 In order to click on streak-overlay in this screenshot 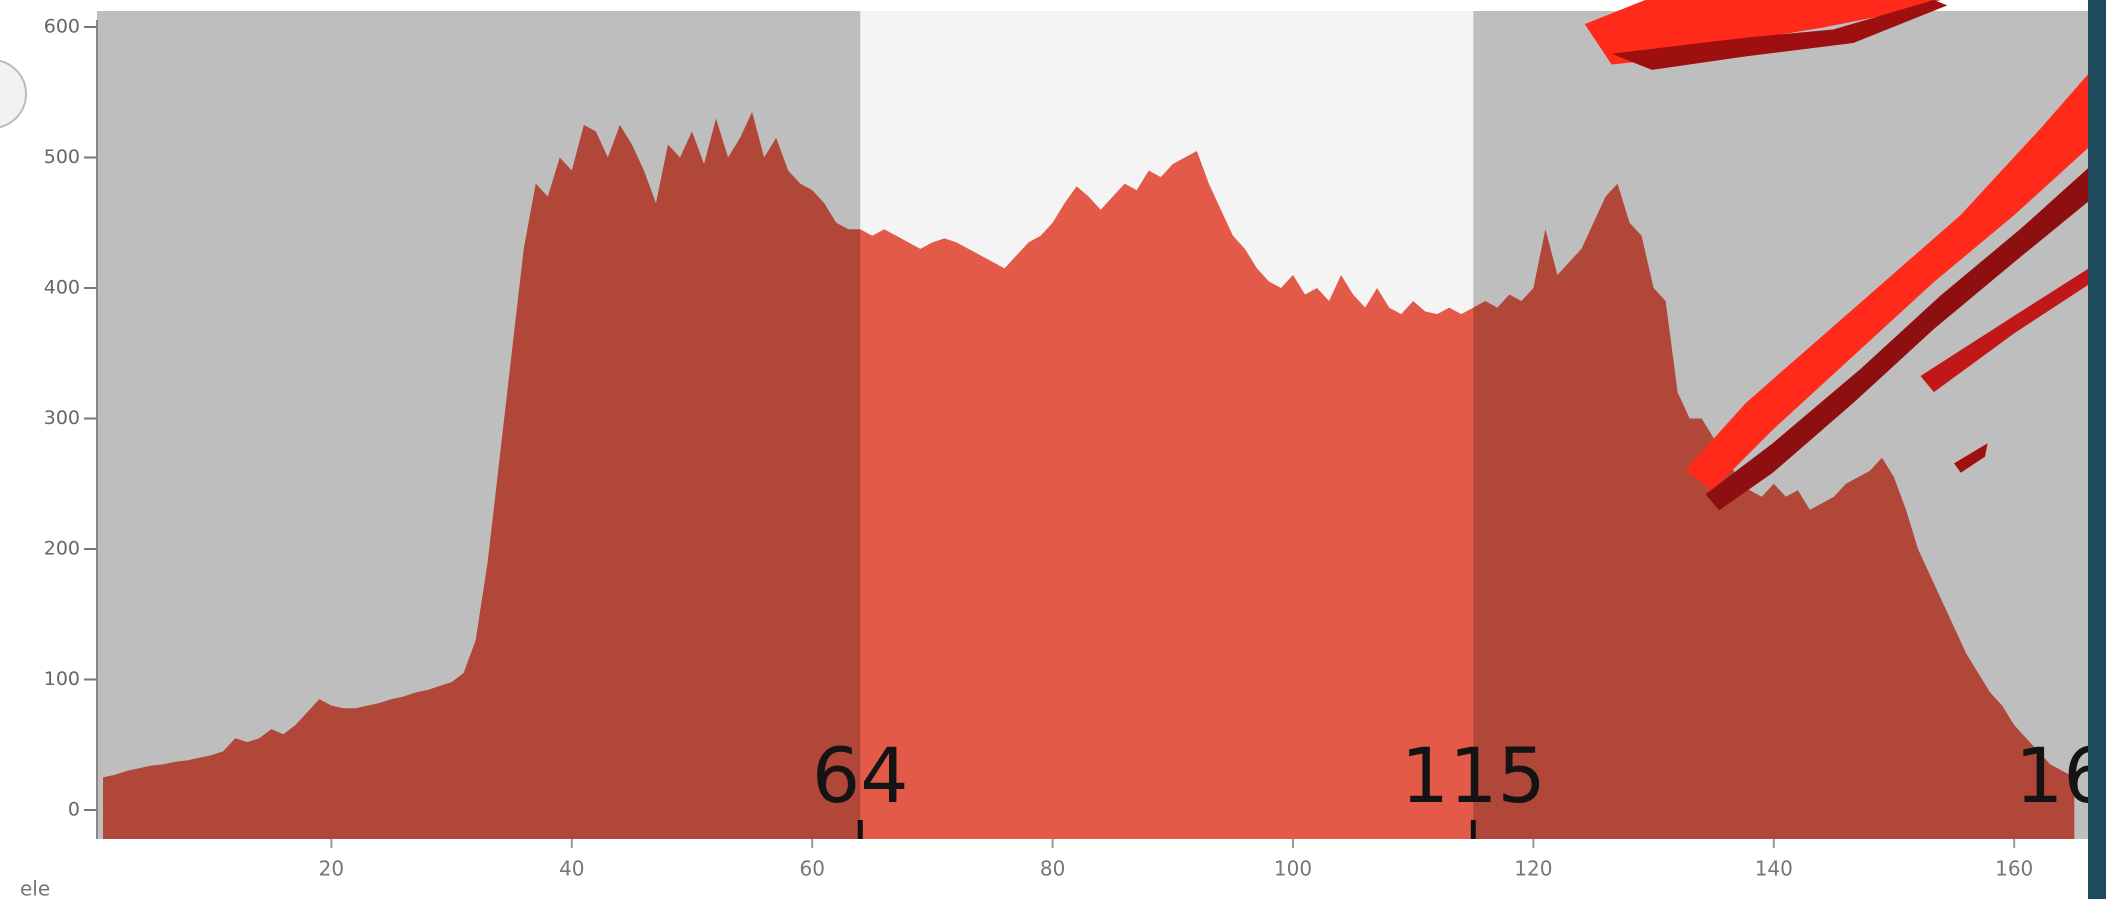, I will do `click(1836, 255)`.